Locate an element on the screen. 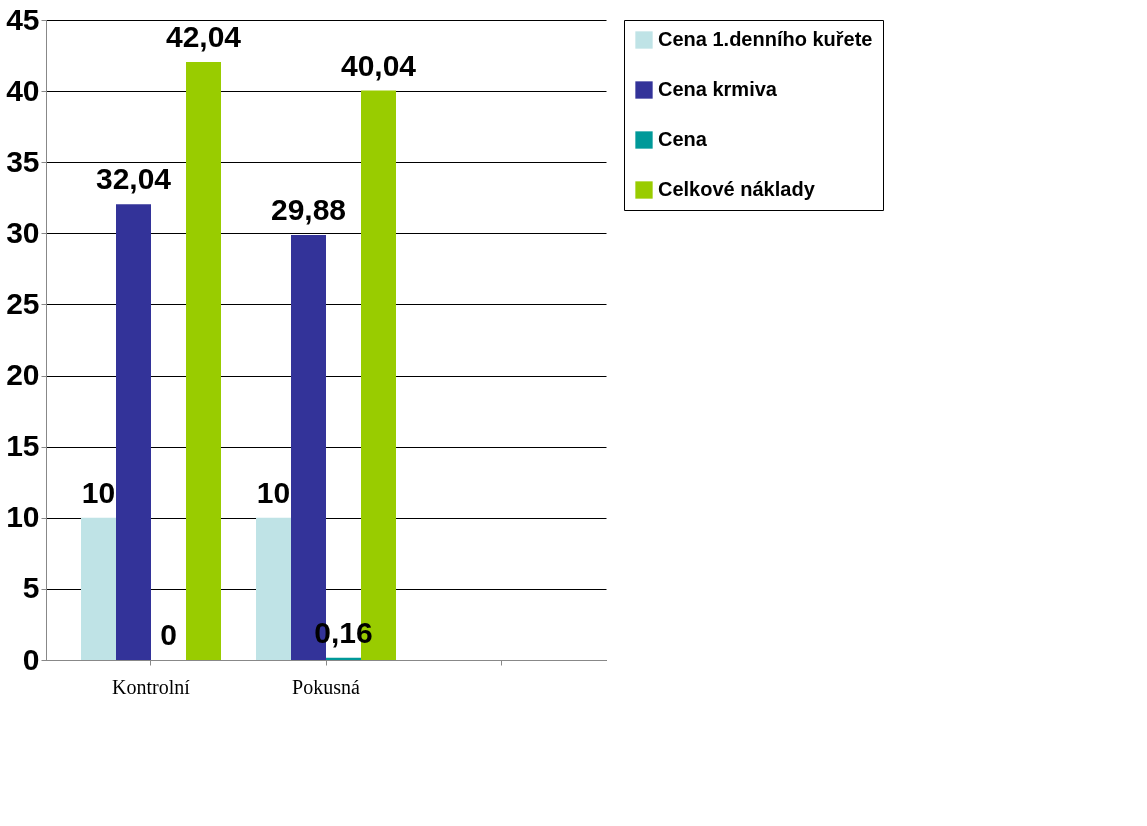 This screenshot has height=826, width=1147. y-tick-label: 25 is located at coordinates (23, 303).